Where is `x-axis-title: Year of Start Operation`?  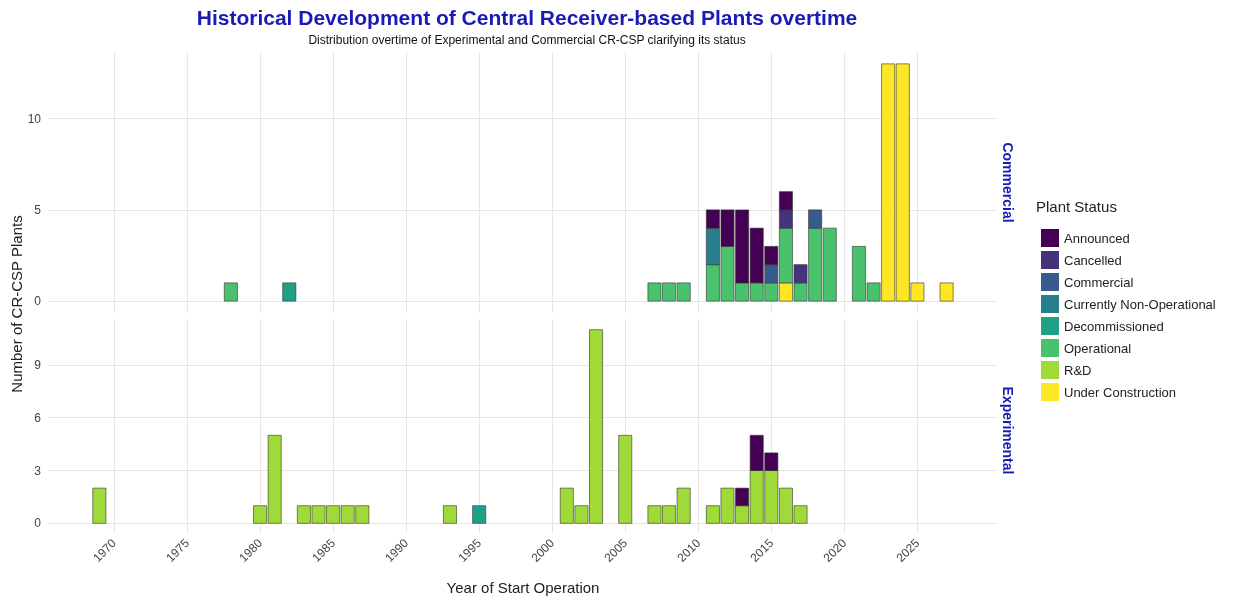
x-axis-title: Year of Start Operation is located at coordinates (523, 587).